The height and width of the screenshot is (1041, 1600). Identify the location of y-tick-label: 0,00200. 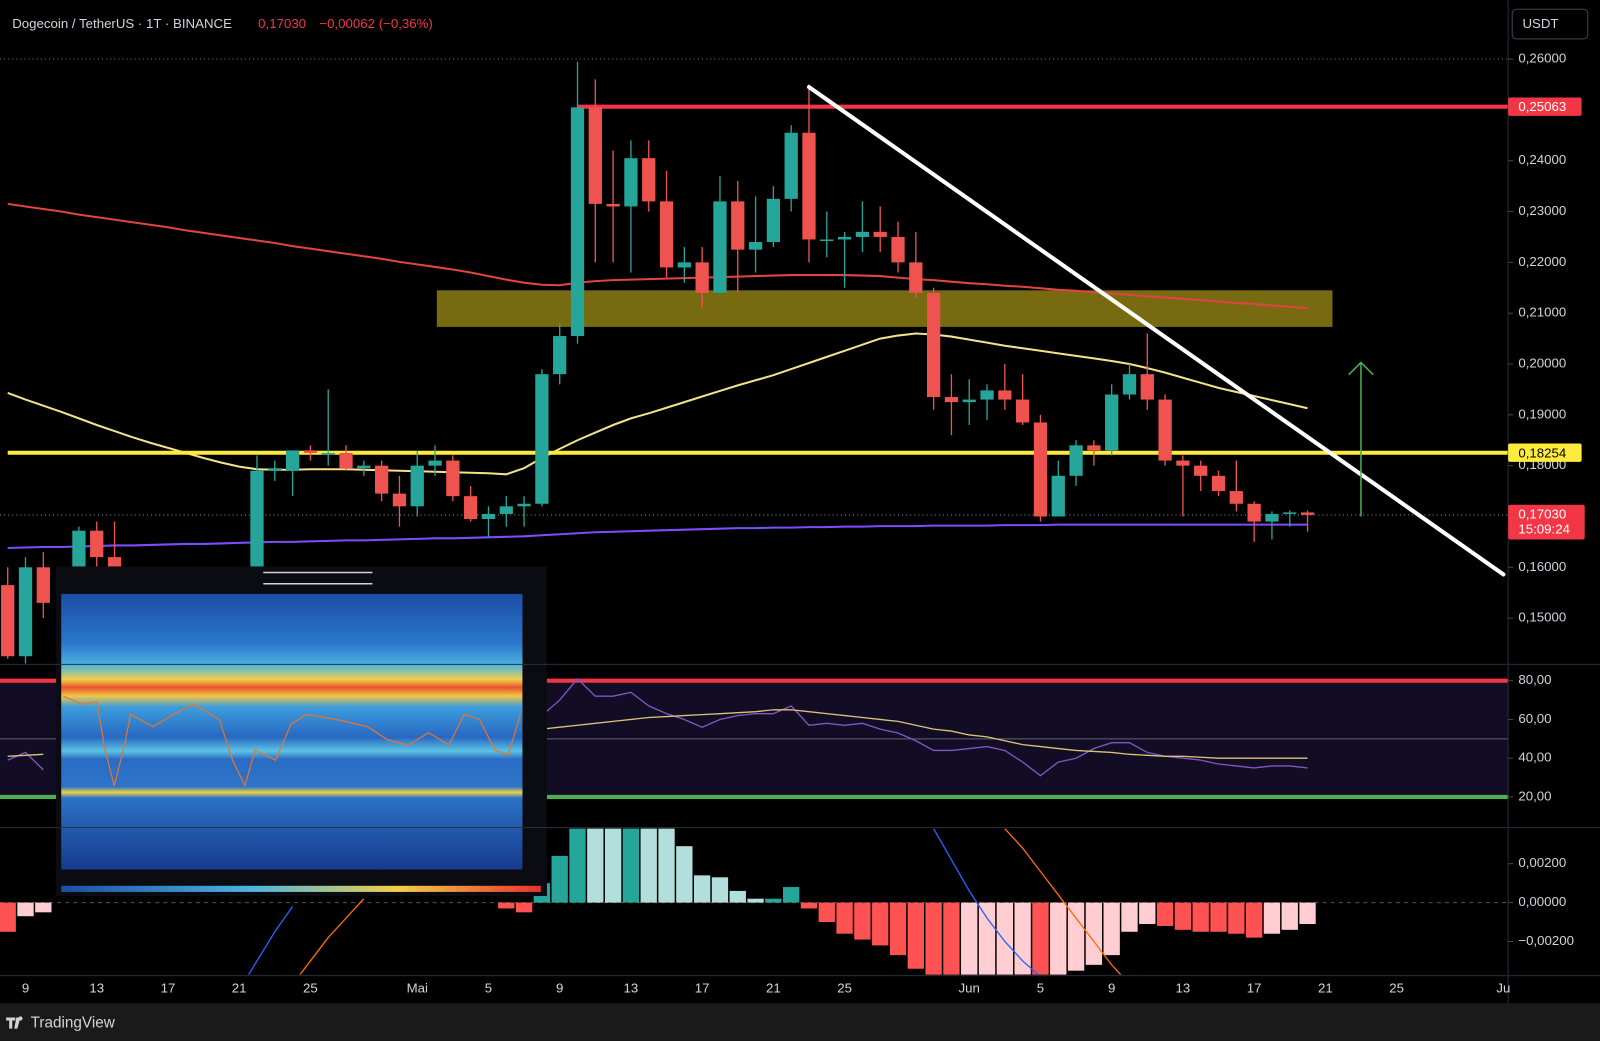
(1542, 862).